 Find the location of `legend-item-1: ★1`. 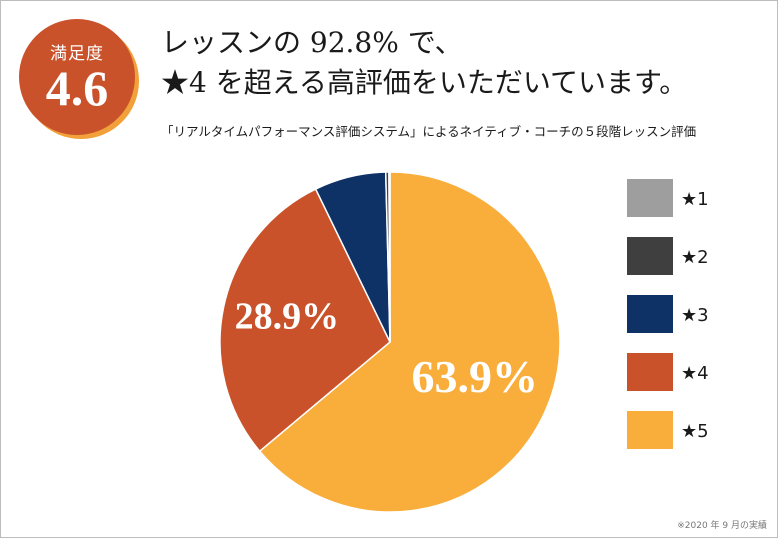

legend-item-1: ★1 is located at coordinates (687, 199).